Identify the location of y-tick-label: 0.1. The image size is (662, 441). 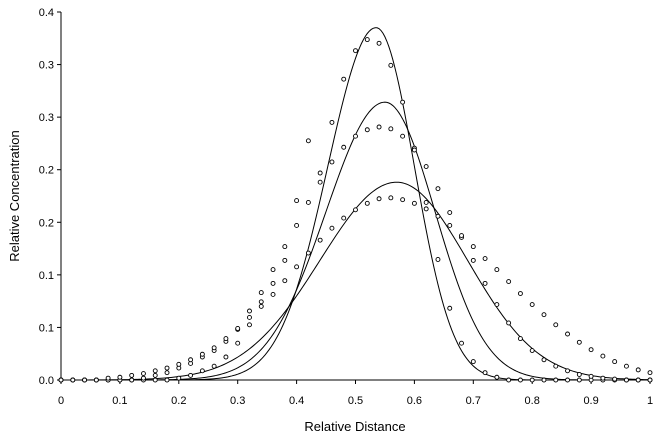
(46, 328).